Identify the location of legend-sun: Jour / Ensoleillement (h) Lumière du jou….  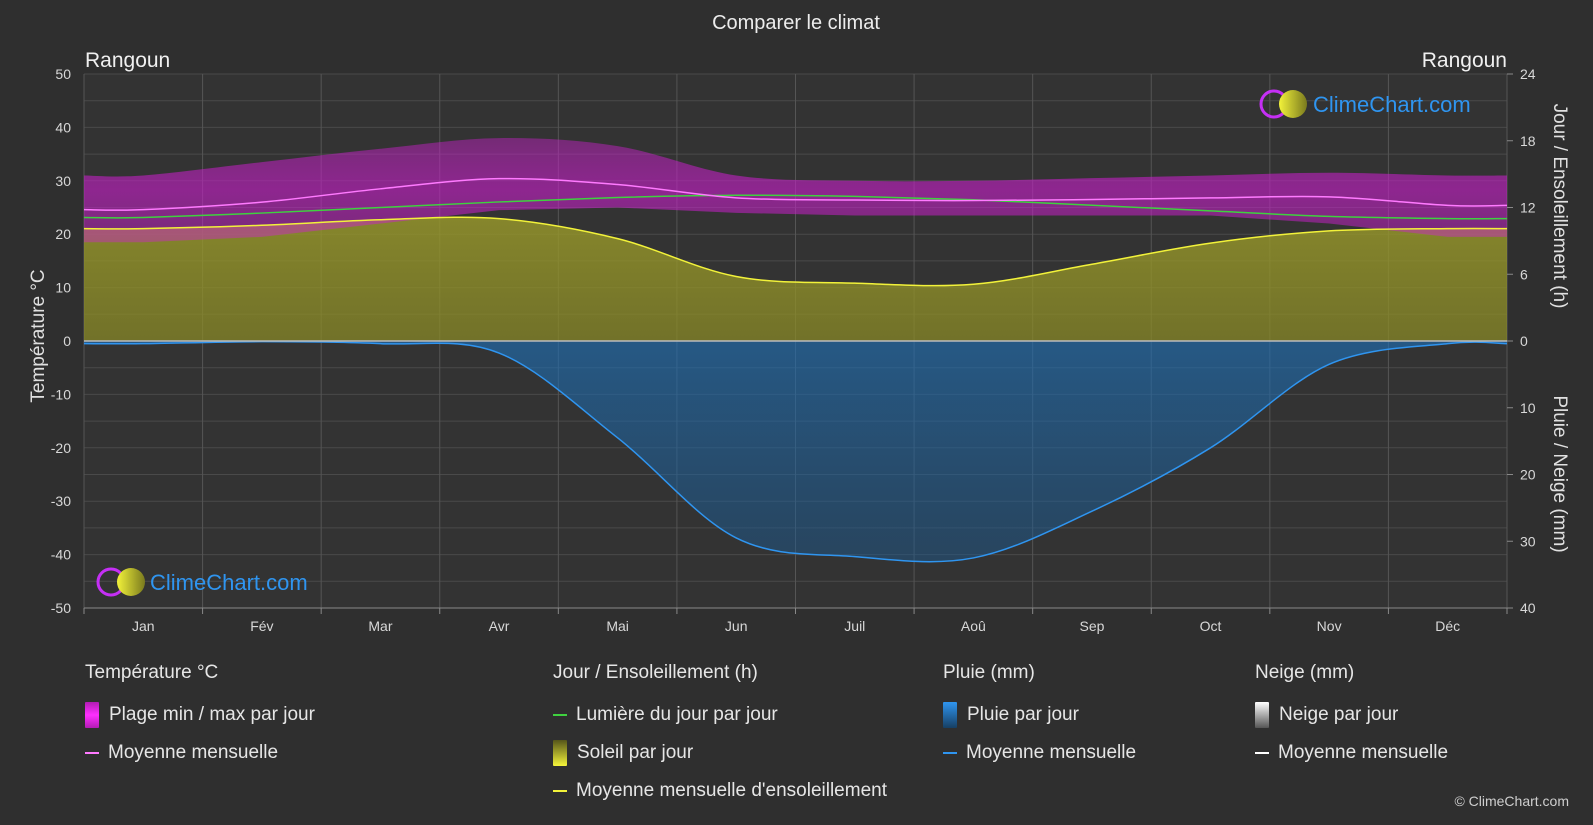
(720, 736).